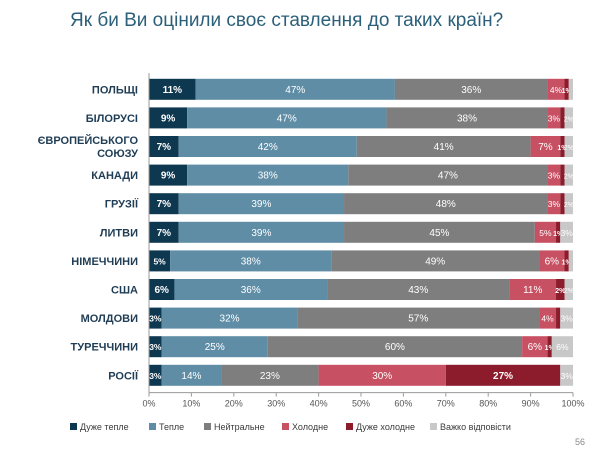  What do you see at coordinates (164, 204) in the screenshot?
I see `data-label: 7%` at bounding box center [164, 204].